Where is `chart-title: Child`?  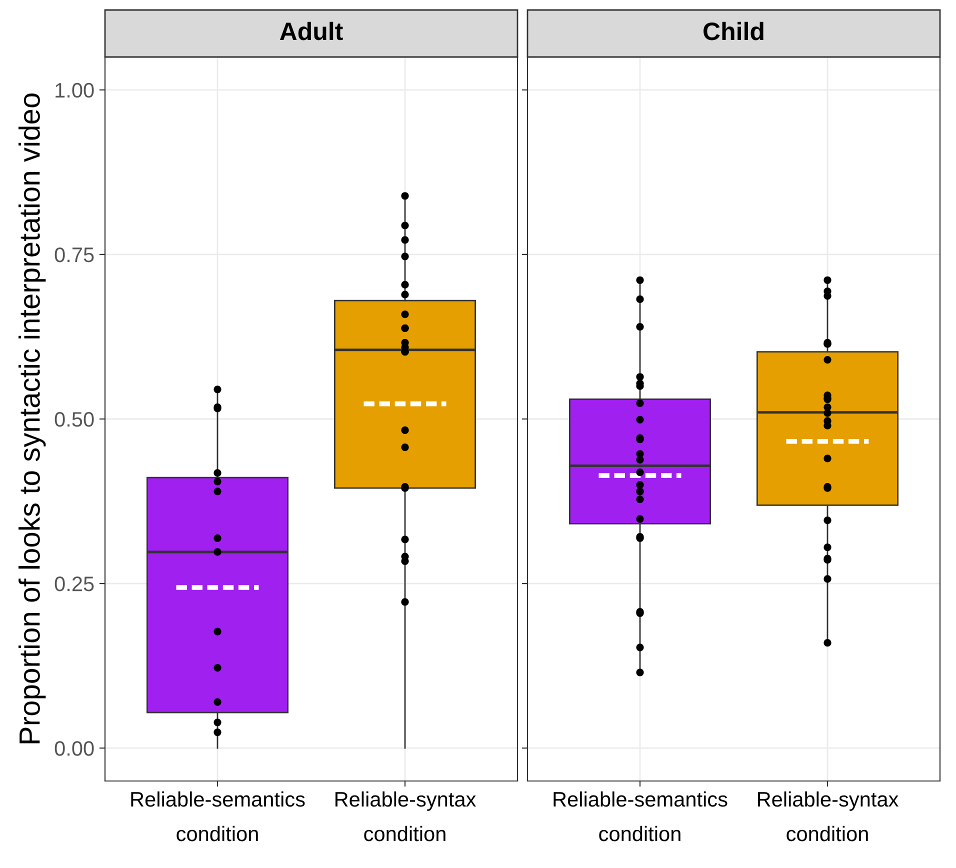 chart-title: Child is located at coordinates (734, 31).